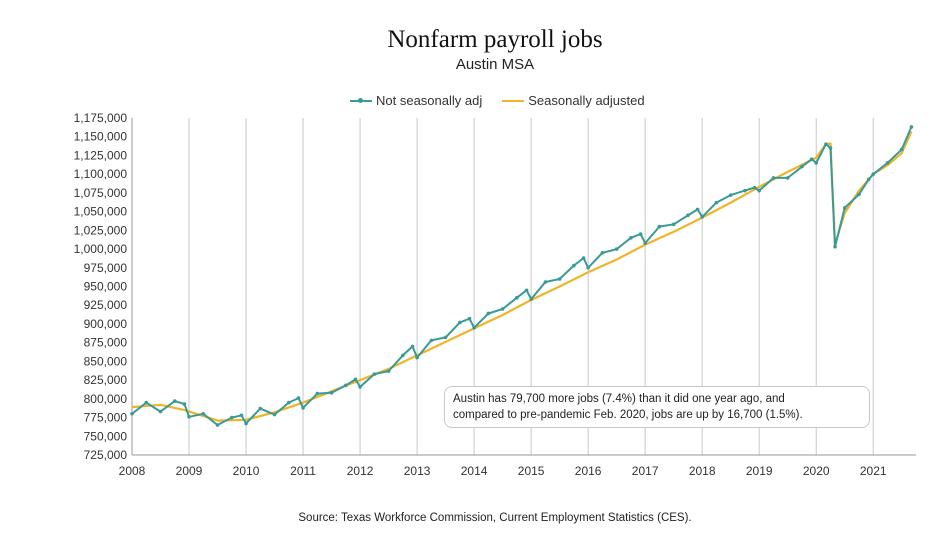 This screenshot has width=936, height=552. I want to click on x-tick-label: 2014, so click(474, 471).